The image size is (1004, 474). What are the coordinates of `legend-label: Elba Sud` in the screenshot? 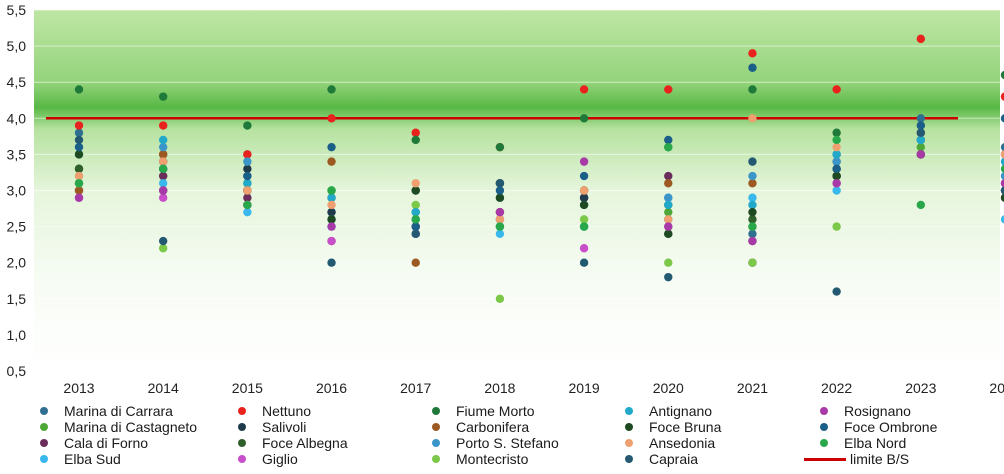 It's located at (92, 459).